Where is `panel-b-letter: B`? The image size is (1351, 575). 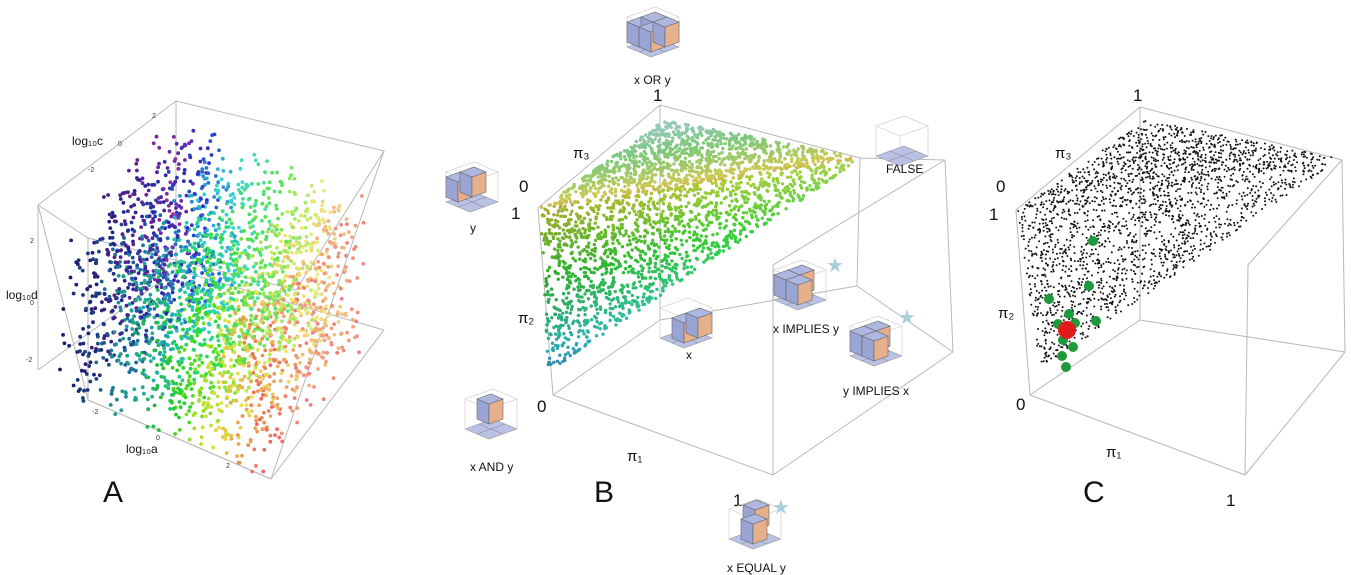 panel-b-letter: B is located at coordinates (604, 492).